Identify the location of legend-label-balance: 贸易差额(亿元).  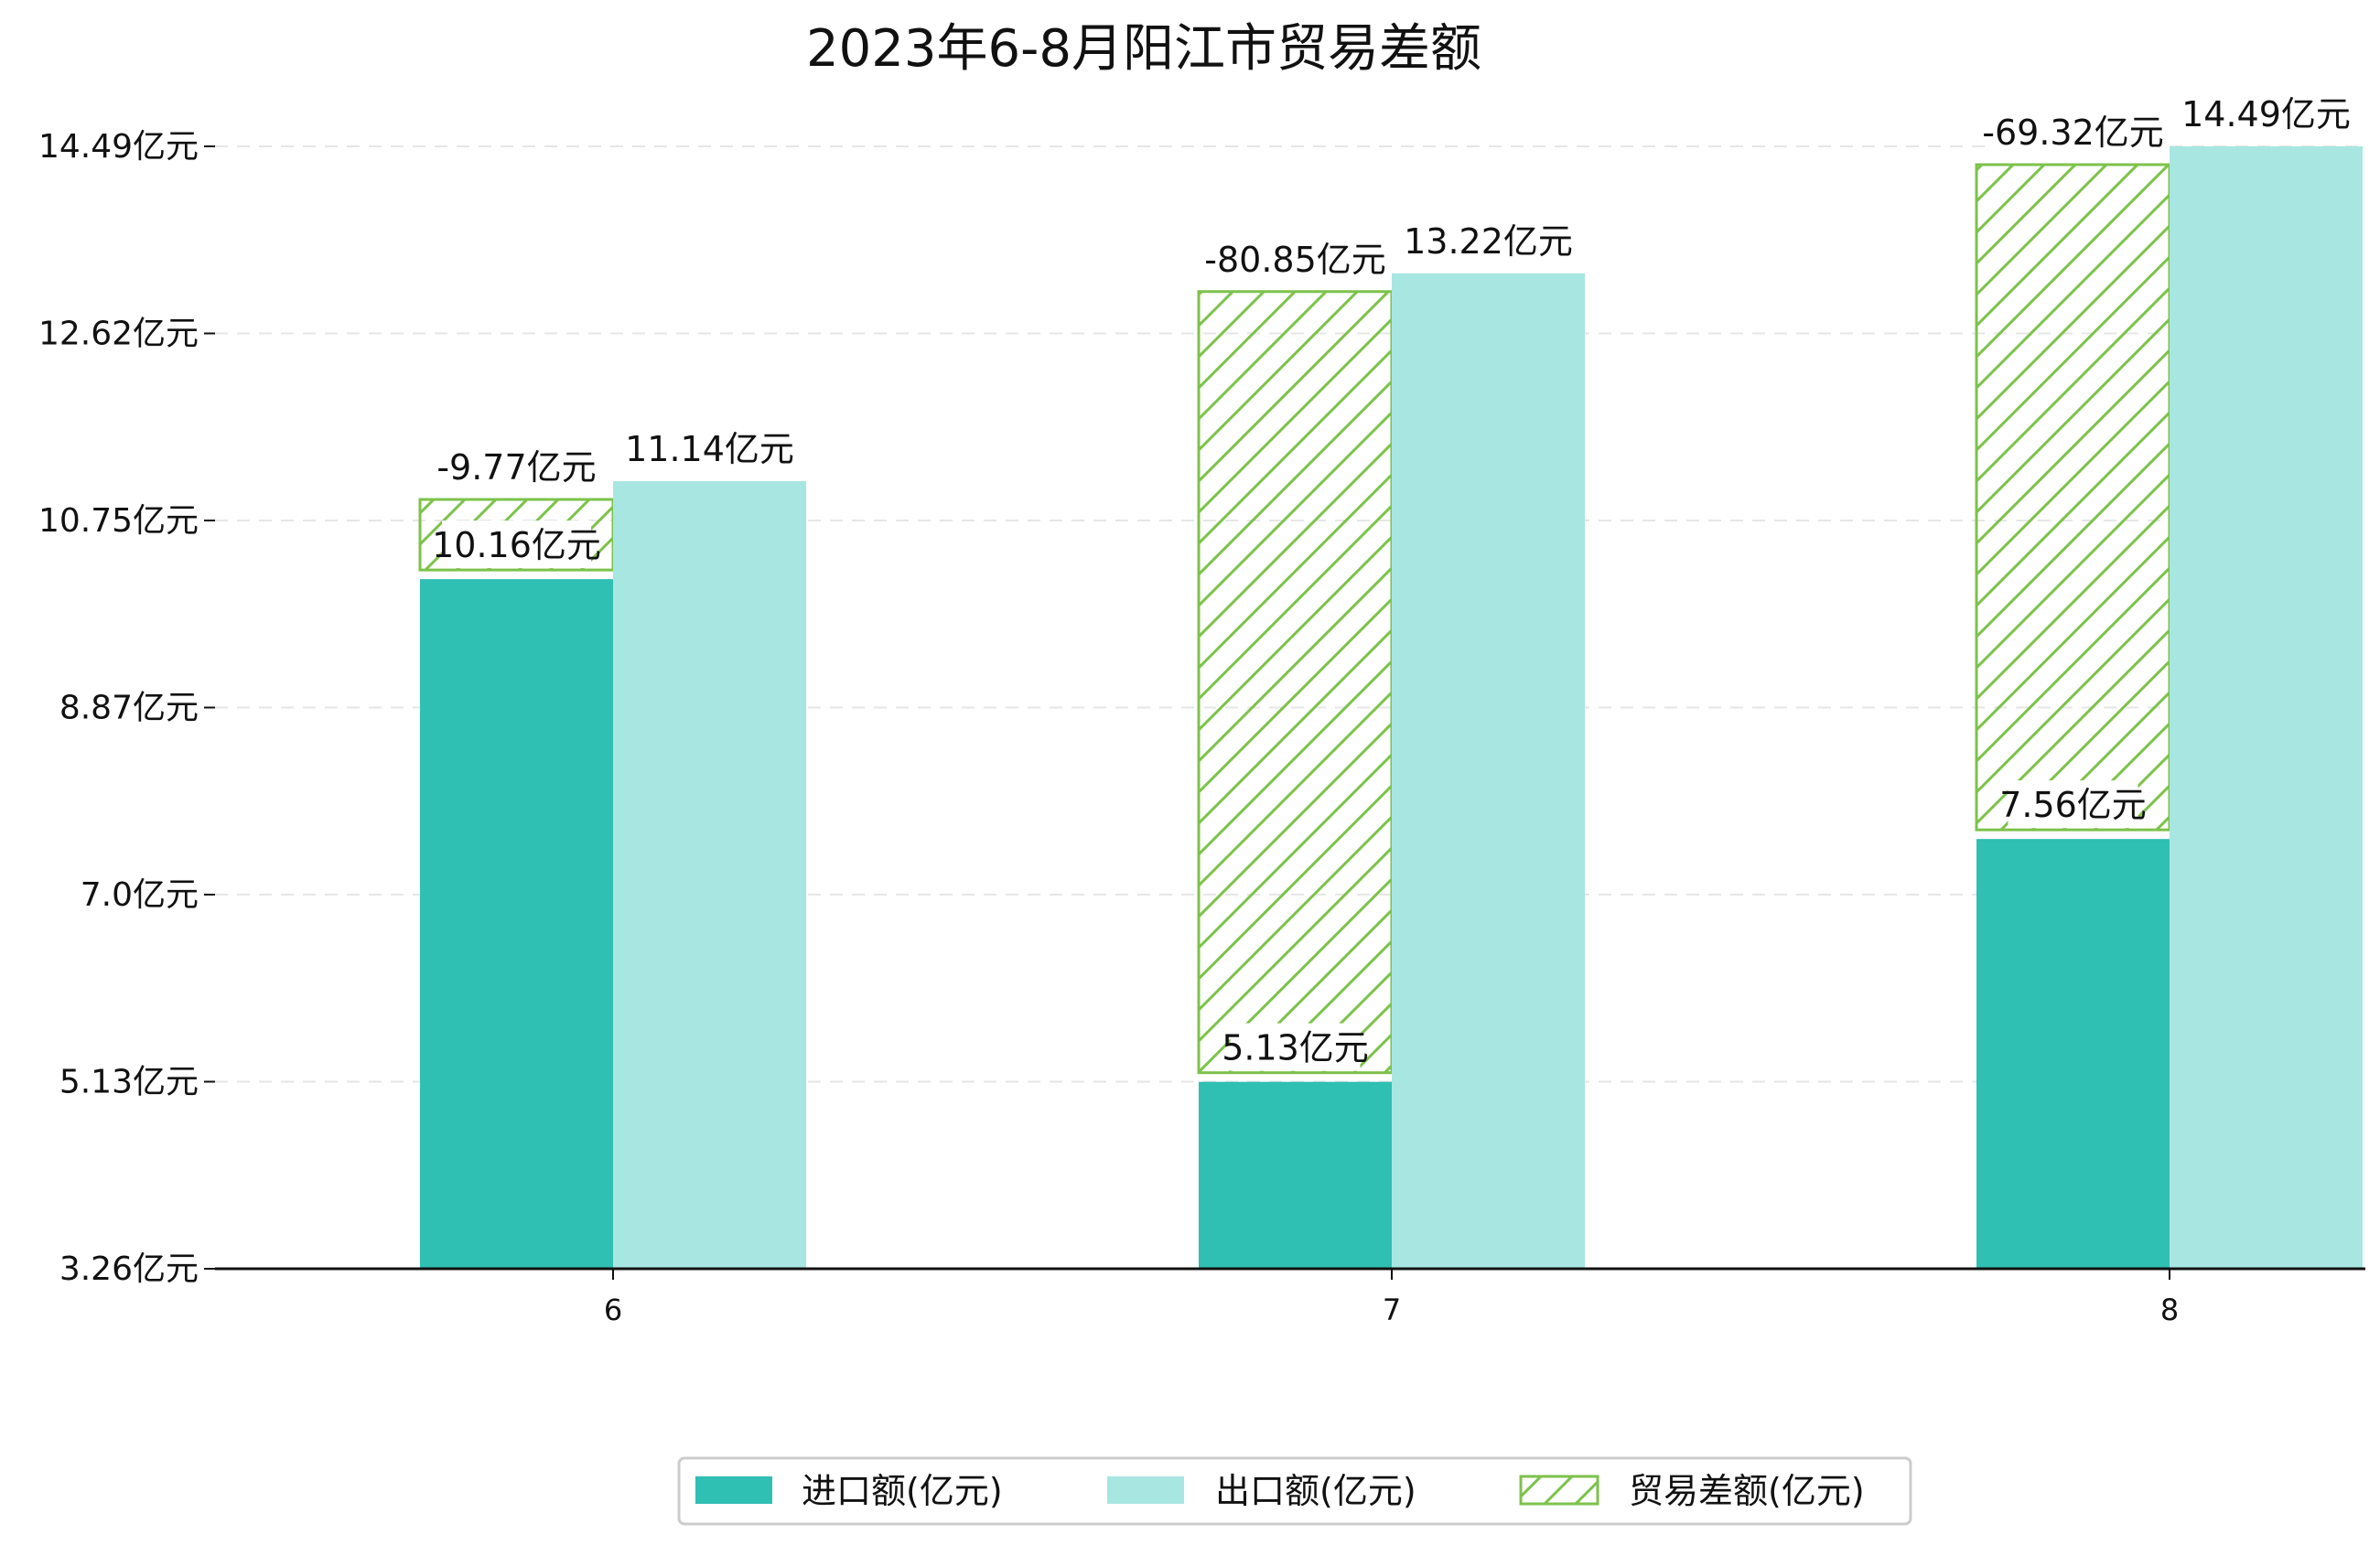
(1747, 1491).